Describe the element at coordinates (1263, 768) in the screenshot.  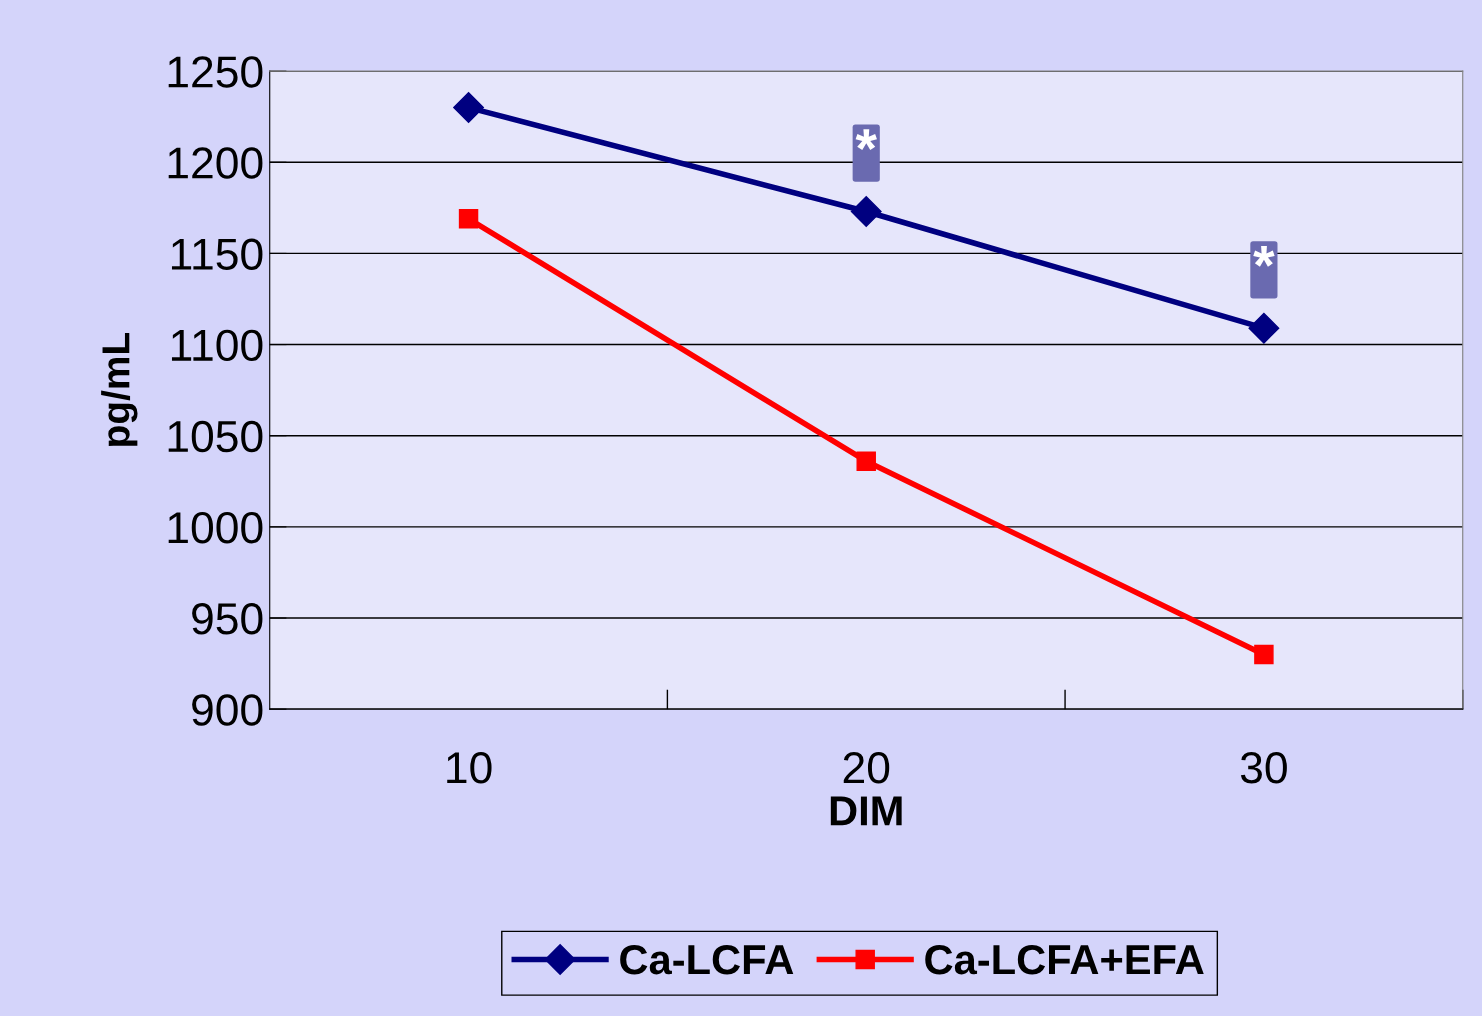
I see `x-tick-label: 30` at that location.